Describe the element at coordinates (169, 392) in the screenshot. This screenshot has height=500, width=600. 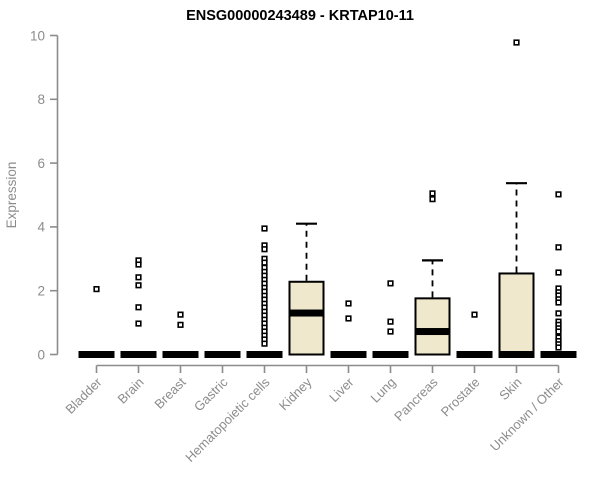
I see `x-tick-label: Breast` at that location.